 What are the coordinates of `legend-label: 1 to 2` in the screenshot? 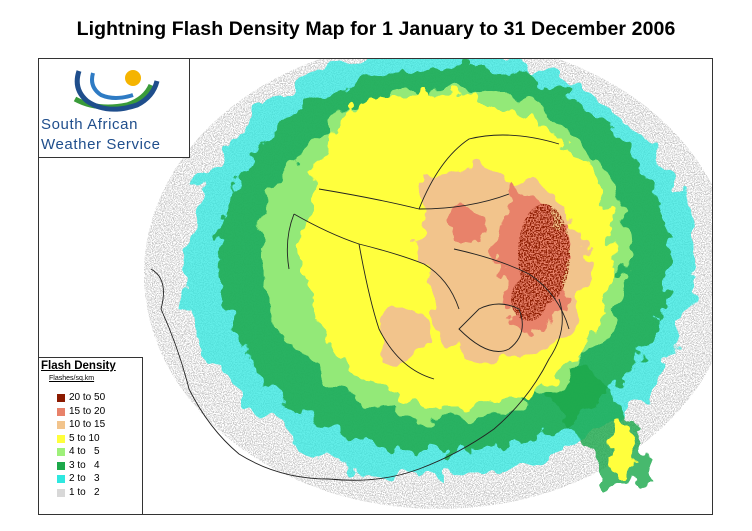 It's located at (84, 492).